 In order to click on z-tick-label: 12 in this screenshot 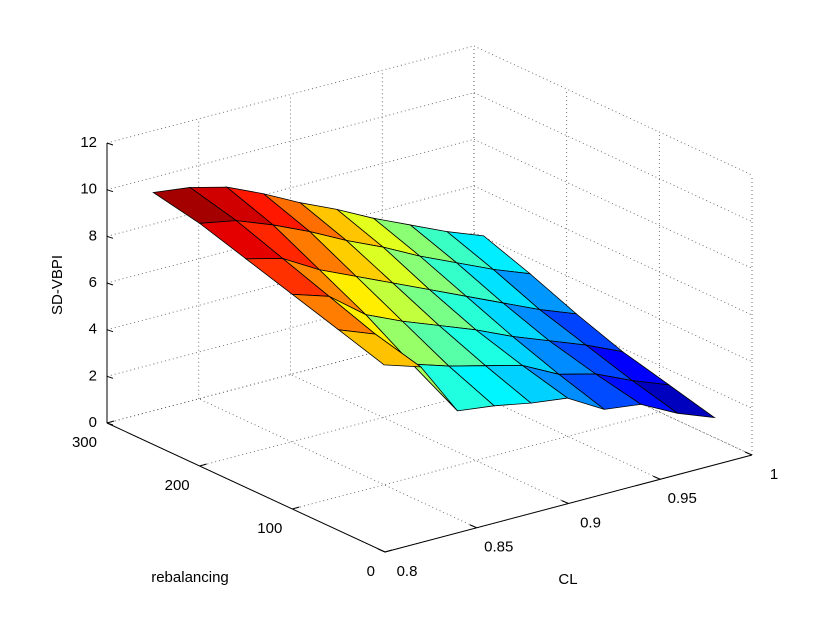, I will do `click(88, 142)`.